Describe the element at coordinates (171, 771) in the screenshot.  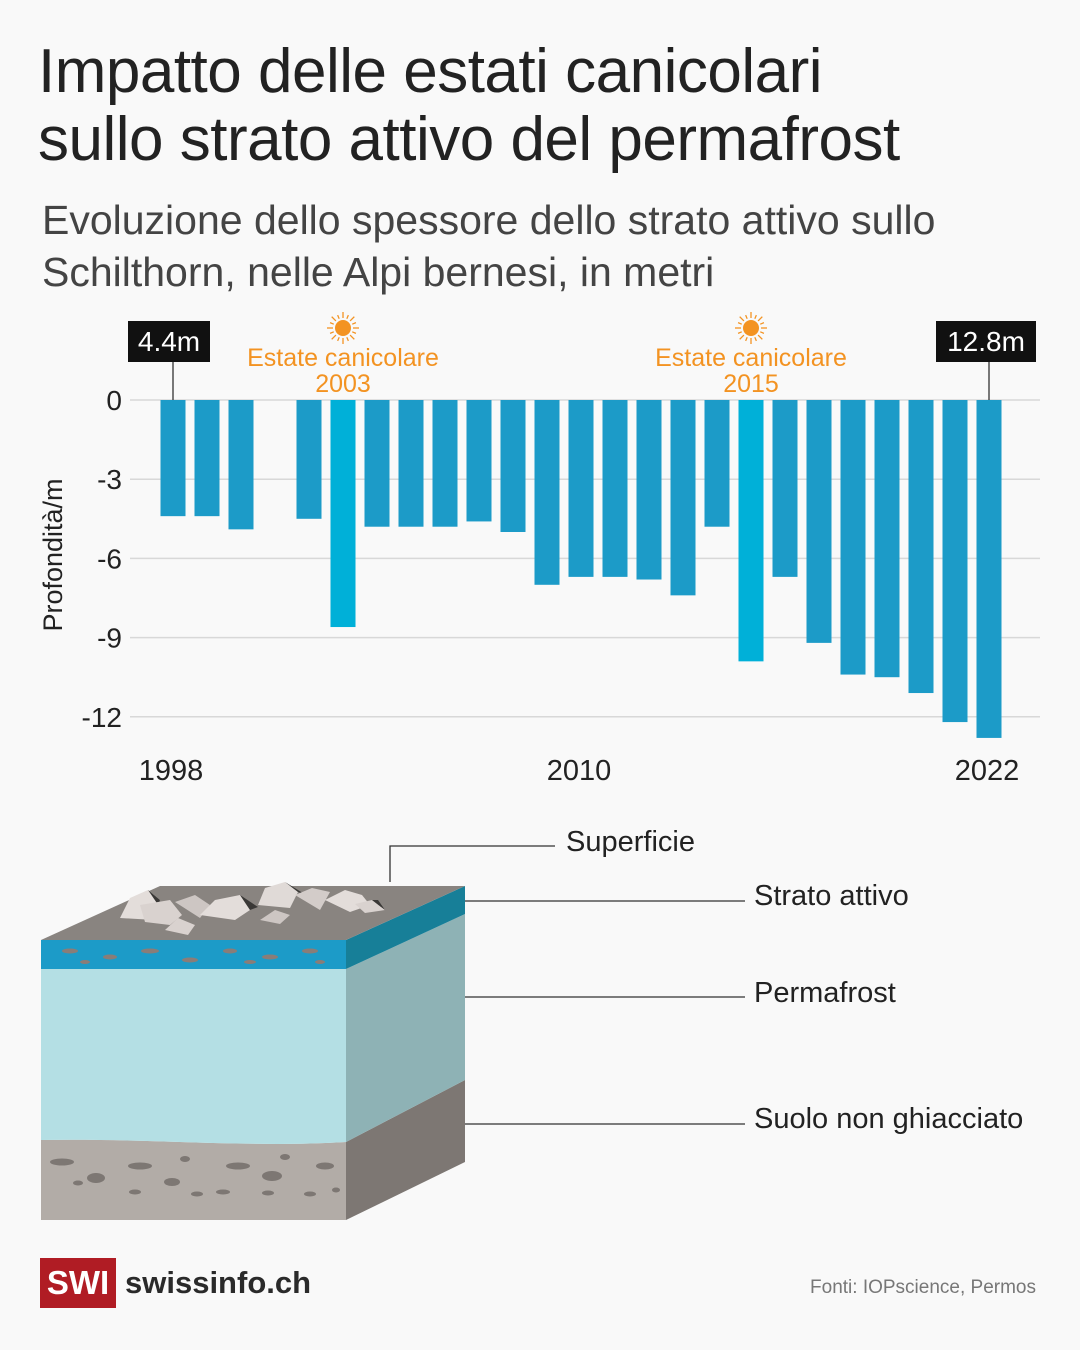
I see `x-tick-label: 1998` at that location.